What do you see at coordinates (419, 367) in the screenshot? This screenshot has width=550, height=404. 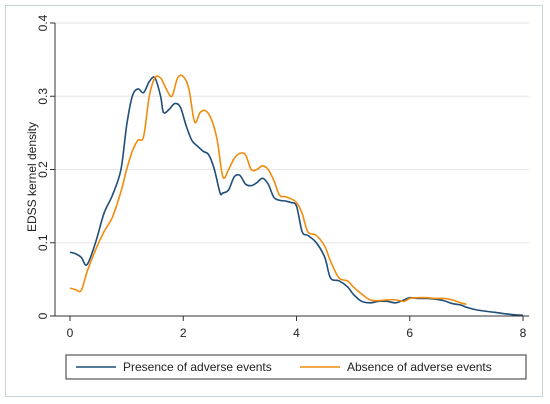 I see `legend-label-absence: Absence of adverse events` at bounding box center [419, 367].